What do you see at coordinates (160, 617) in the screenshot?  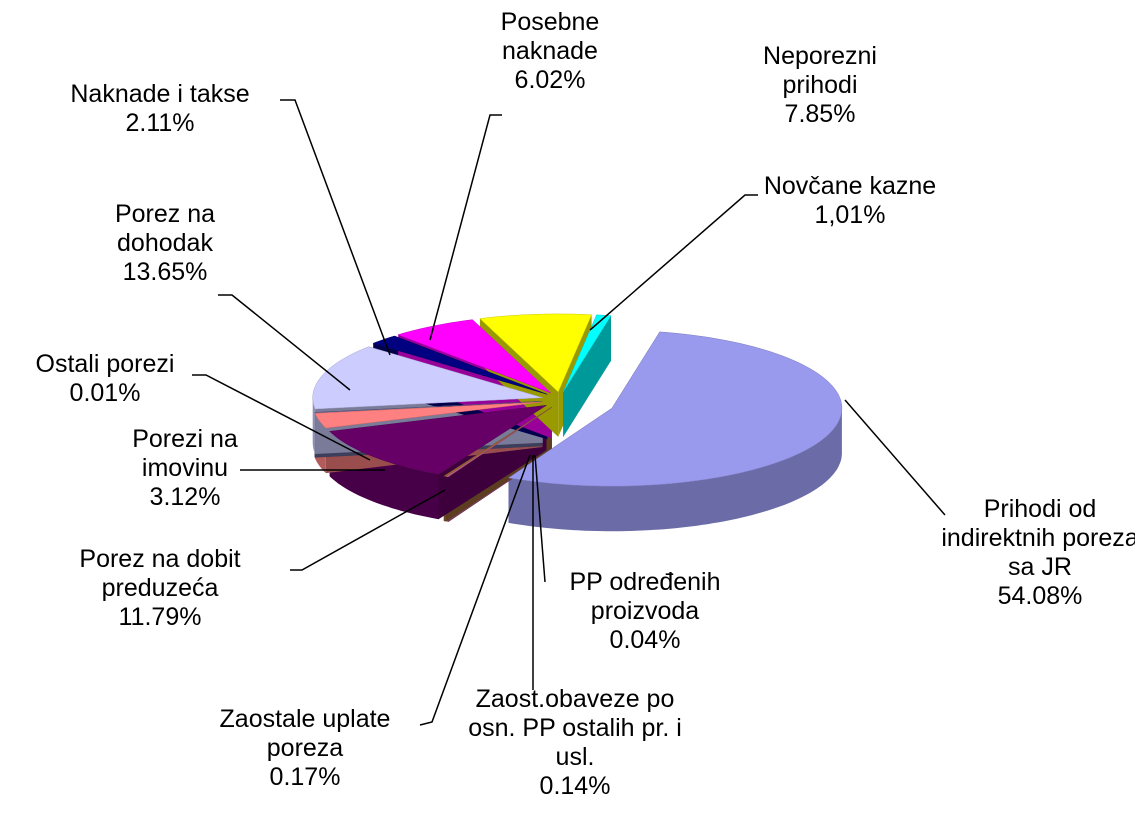 I see `value-label: 11.79%` at bounding box center [160, 617].